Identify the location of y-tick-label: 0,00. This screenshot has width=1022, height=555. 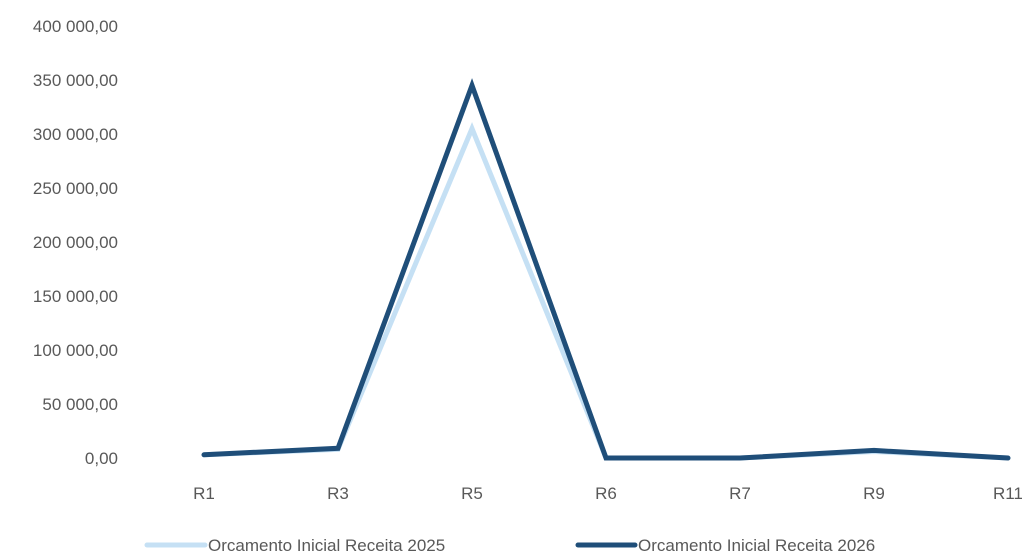
(101, 458).